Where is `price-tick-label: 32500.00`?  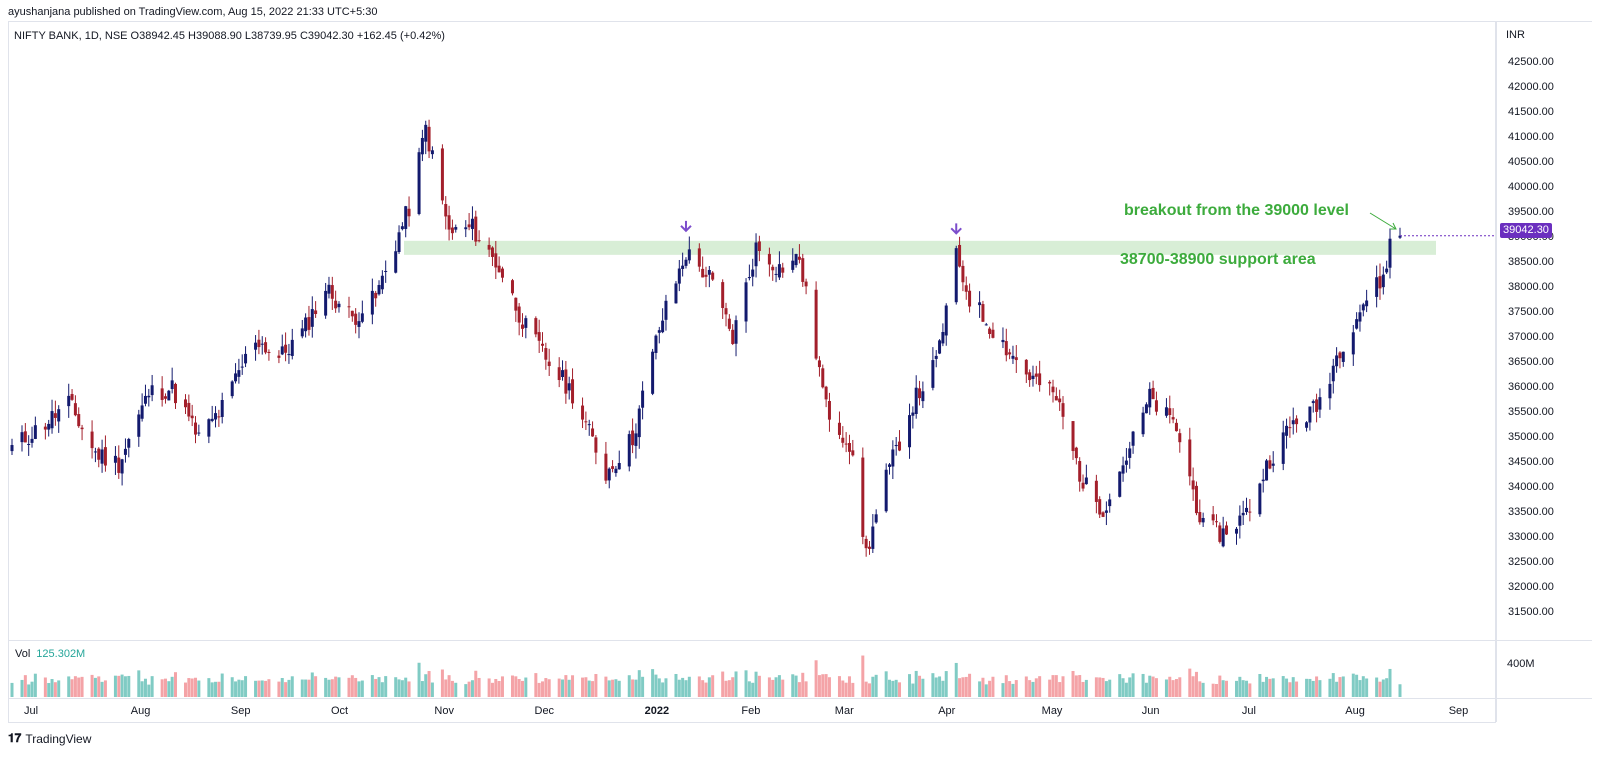
price-tick-label: 32500.00 is located at coordinates (1531, 562).